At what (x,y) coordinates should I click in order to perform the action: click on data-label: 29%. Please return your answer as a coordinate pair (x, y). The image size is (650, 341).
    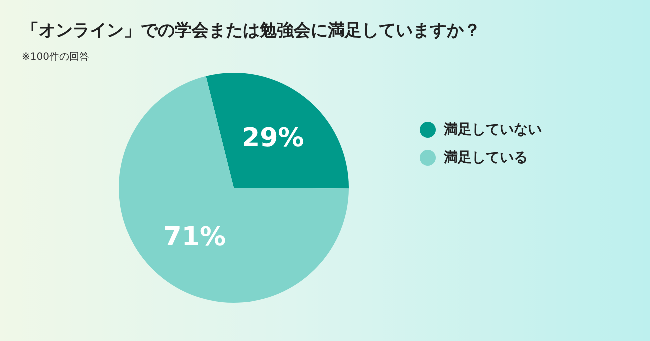
    Looking at the image, I should click on (273, 138).